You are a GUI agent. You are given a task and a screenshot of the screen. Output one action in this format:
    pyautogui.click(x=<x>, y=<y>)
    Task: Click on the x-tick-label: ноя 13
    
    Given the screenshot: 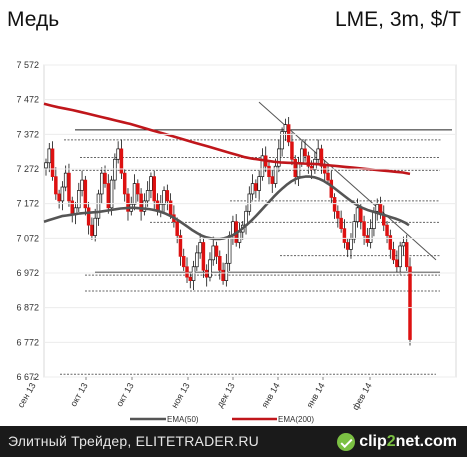 What is the action you would take?
    pyautogui.click(x=180, y=395)
    